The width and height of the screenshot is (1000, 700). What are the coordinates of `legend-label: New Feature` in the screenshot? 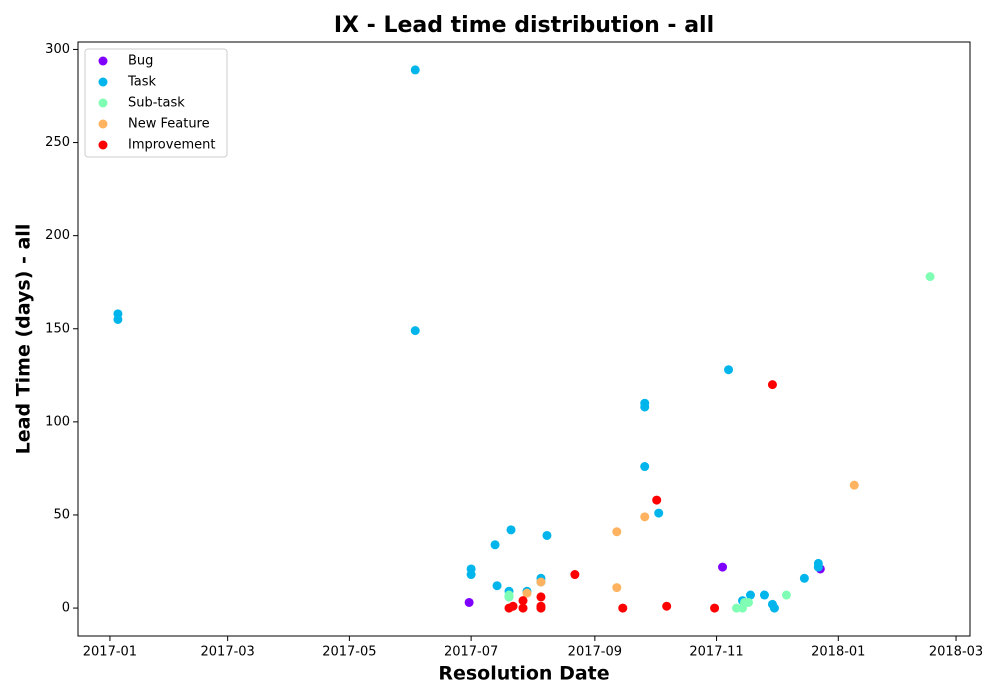 It's located at (169, 124).